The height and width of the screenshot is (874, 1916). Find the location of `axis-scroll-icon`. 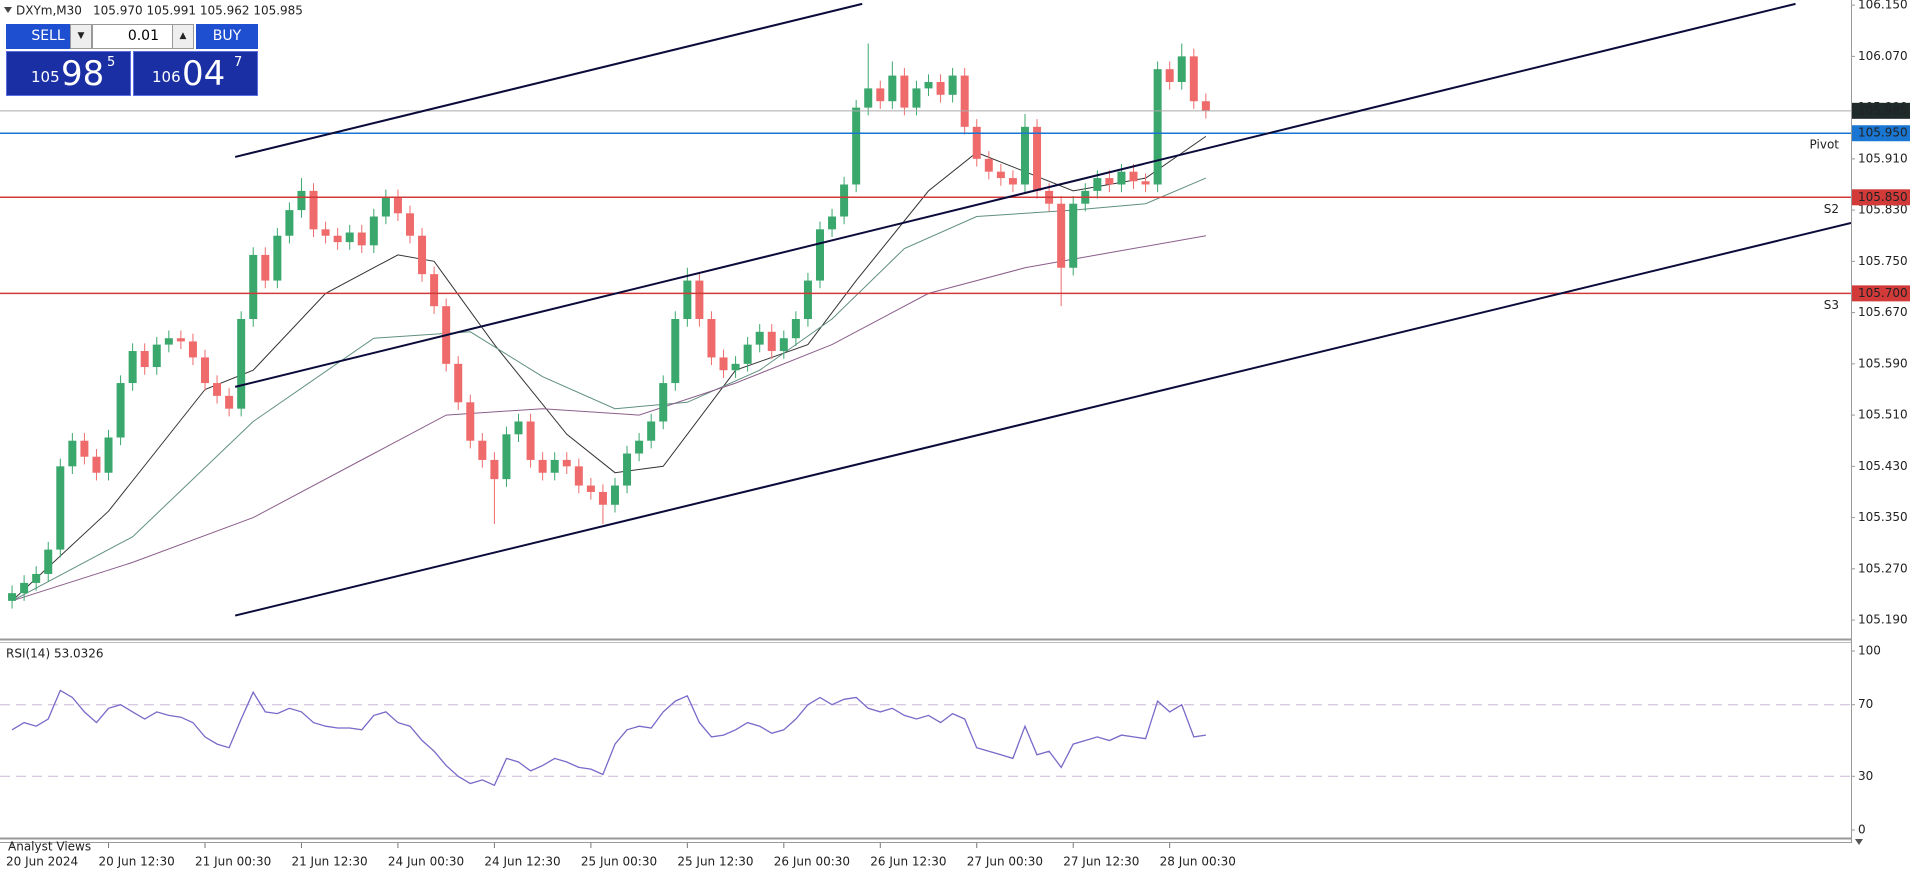

axis-scroll-icon is located at coordinates (1859, 842).